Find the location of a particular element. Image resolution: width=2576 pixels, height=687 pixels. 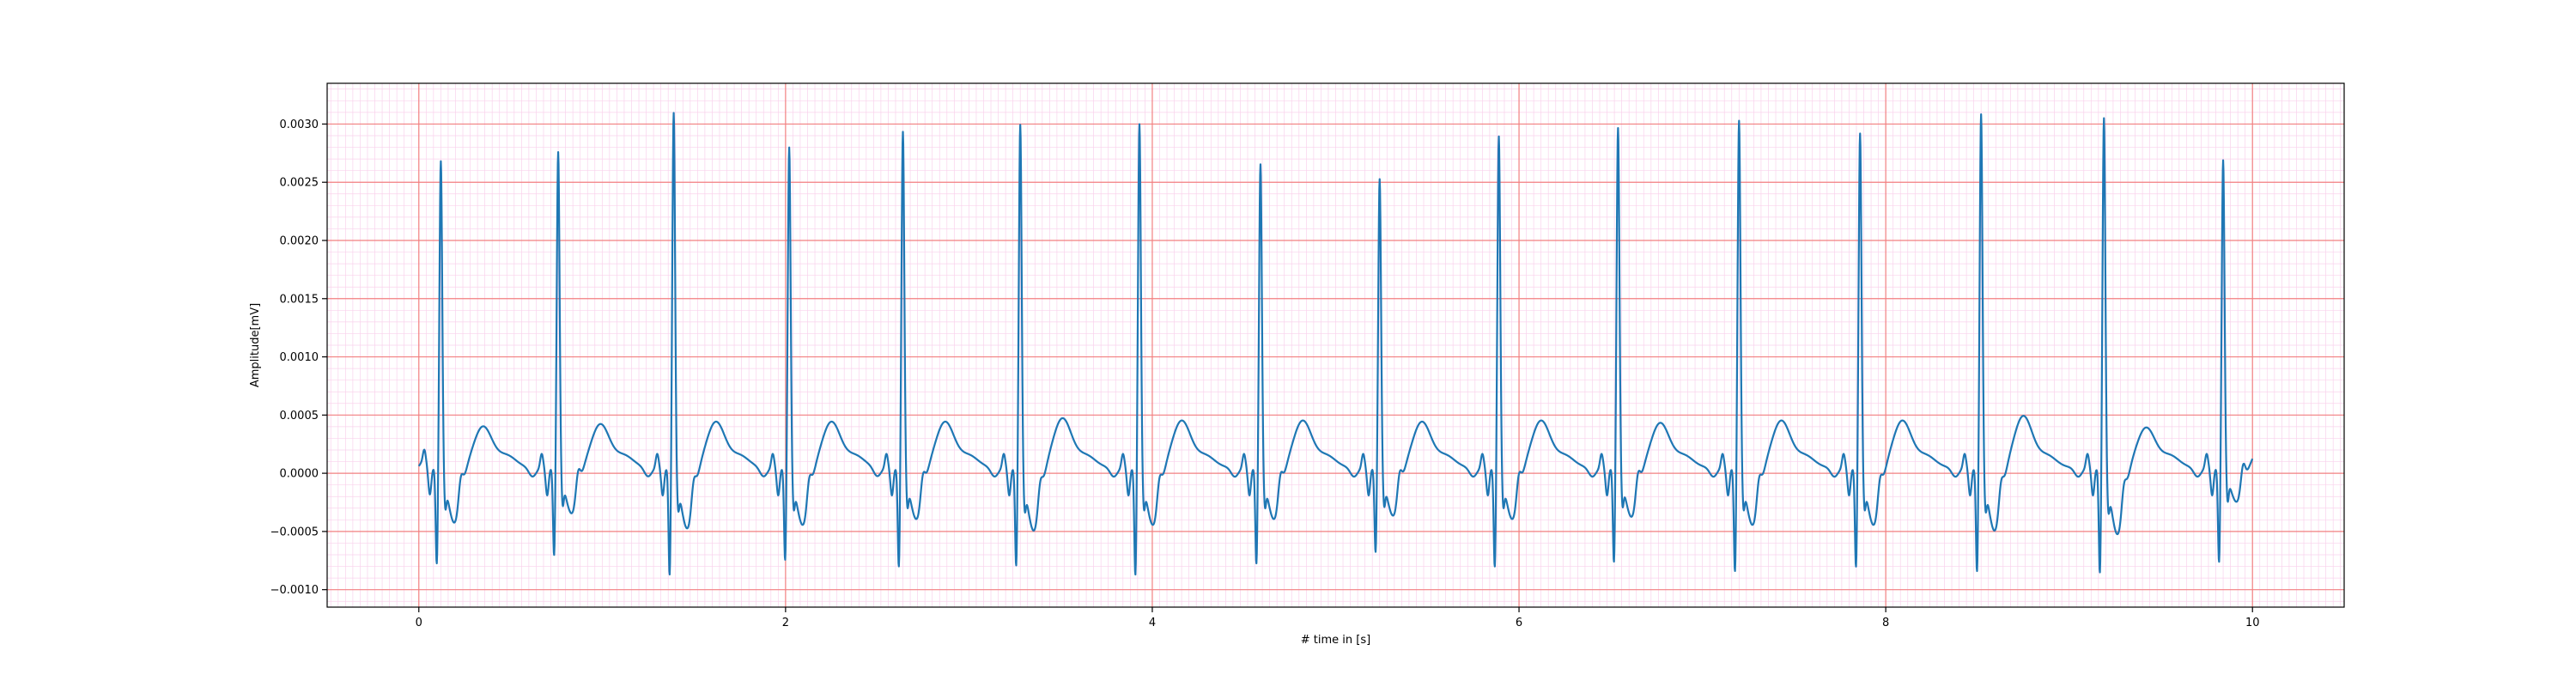

x-tick-label: 2 is located at coordinates (786, 623).